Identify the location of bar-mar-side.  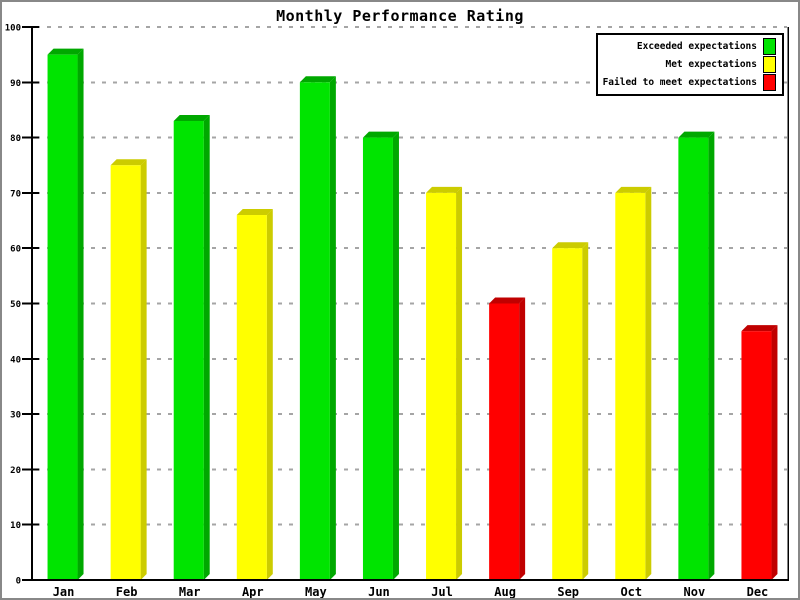
(206, 347).